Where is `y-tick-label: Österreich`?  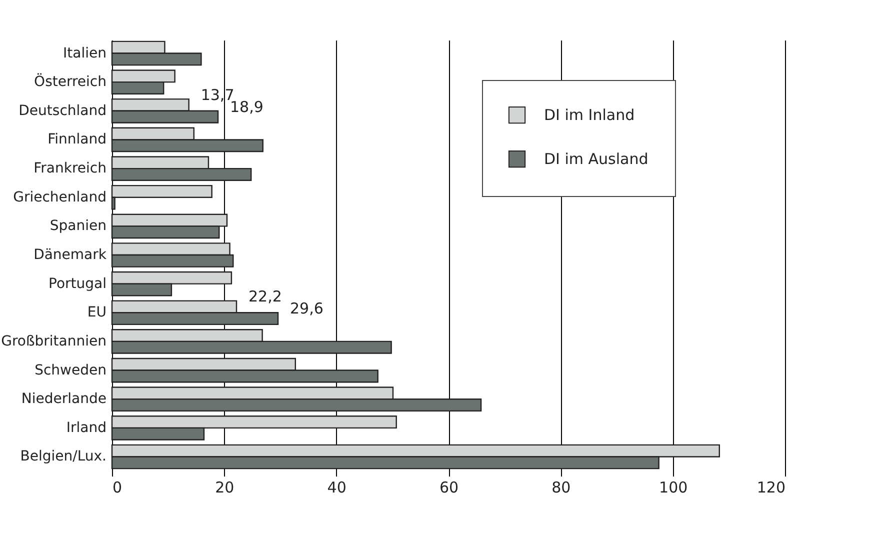
y-tick-label: Österreich is located at coordinates (70, 81).